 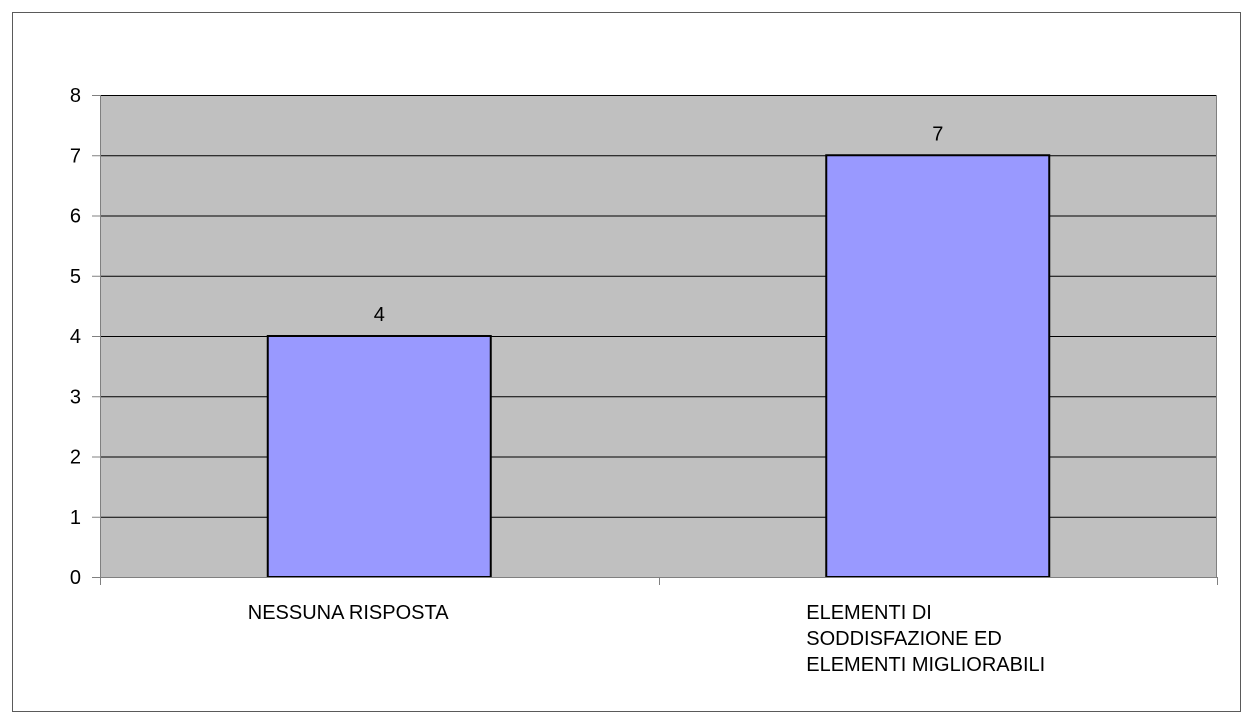 I want to click on category-label: ELEMENTI MIGLIORABILI, so click(x=925, y=665).